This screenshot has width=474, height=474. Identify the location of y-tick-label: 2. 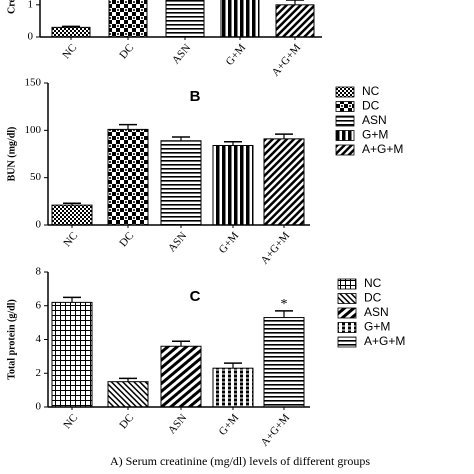
(39, 373).